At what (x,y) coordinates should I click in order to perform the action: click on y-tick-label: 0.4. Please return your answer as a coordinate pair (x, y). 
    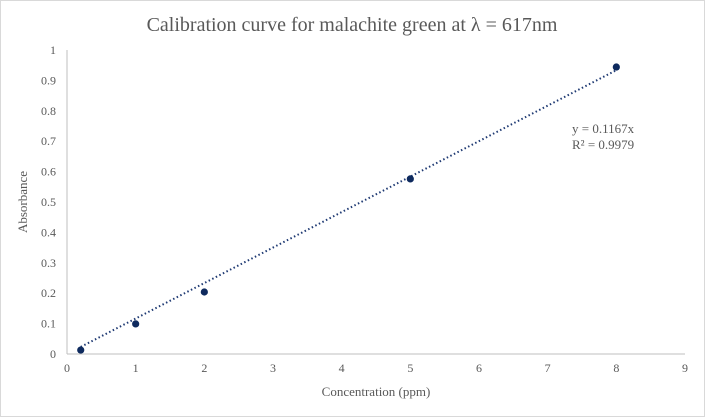
    Looking at the image, I should click on (48, 232).